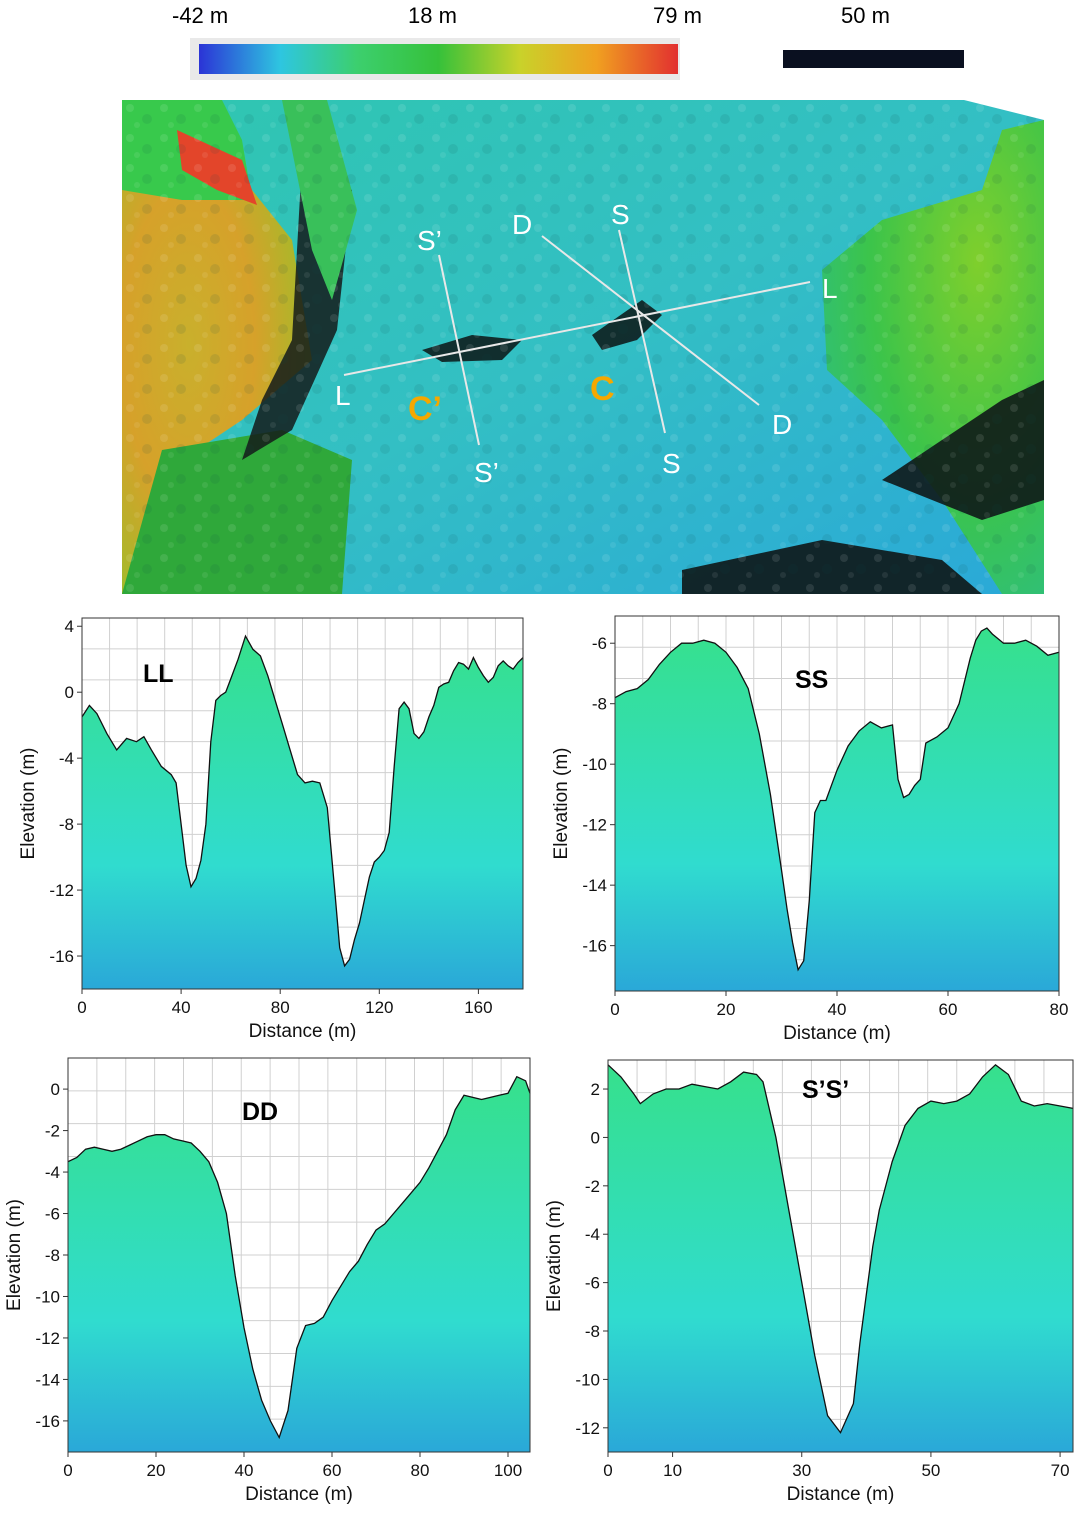  I want to click on x-tick-label: 30, so click(801, 1470).